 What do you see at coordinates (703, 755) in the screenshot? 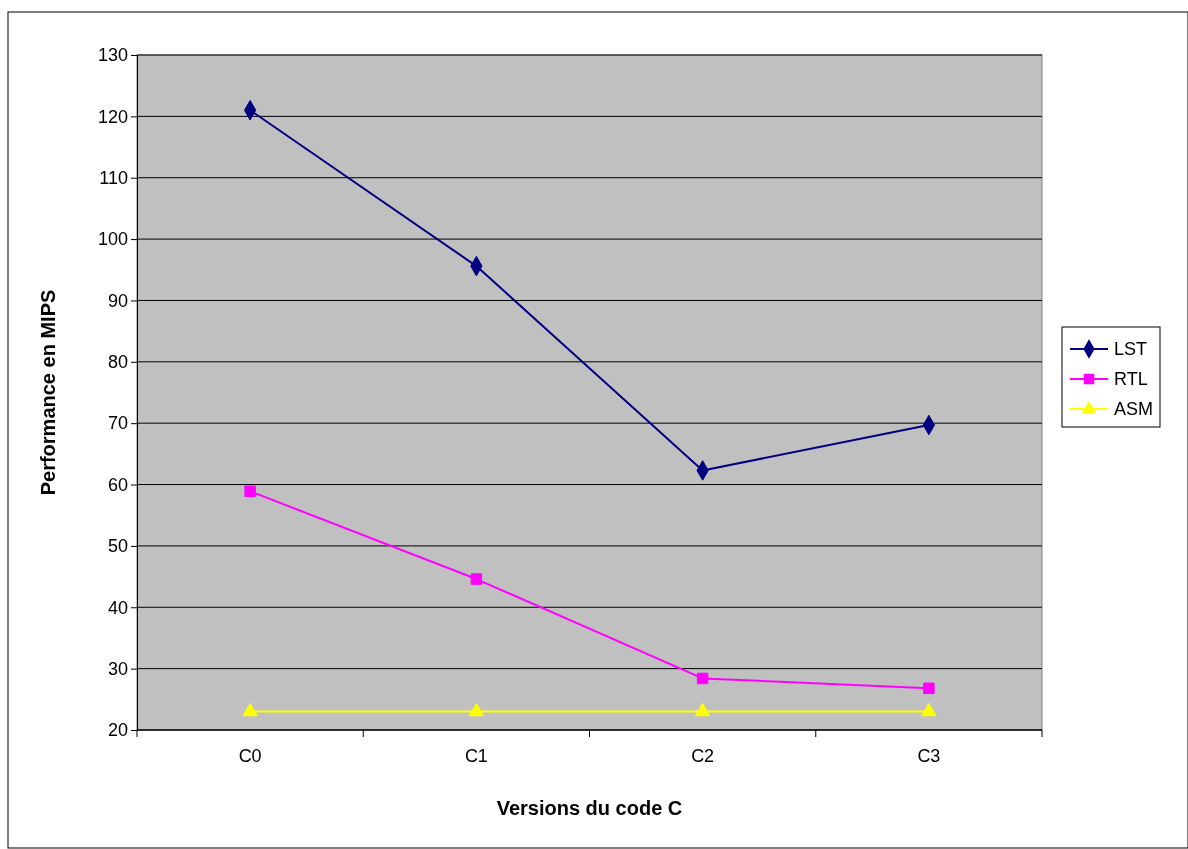
I see `x-tick-label: C2` at bounding box center [703, 755].